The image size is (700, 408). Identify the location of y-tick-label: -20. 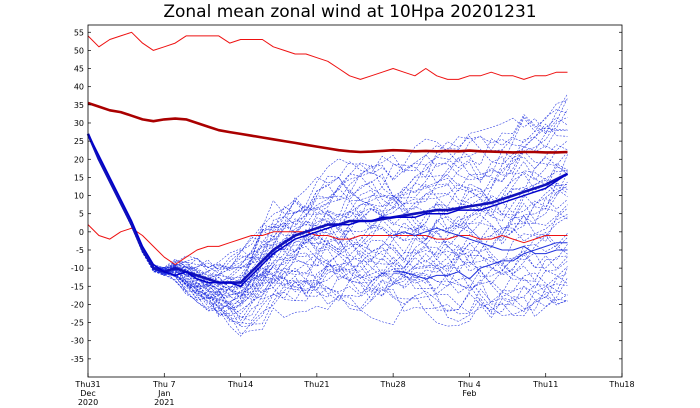
(77, 304).